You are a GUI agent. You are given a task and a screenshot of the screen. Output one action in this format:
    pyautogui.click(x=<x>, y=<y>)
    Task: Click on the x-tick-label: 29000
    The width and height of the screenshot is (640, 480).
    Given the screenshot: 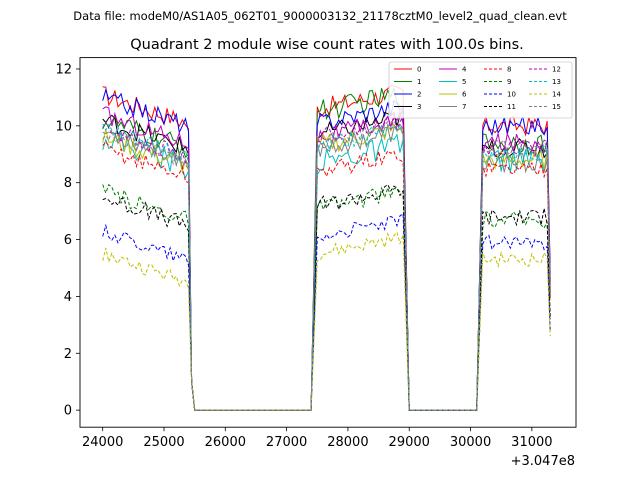 What is the action you would take?
    pyautogui.click(x=409, y=442)
    